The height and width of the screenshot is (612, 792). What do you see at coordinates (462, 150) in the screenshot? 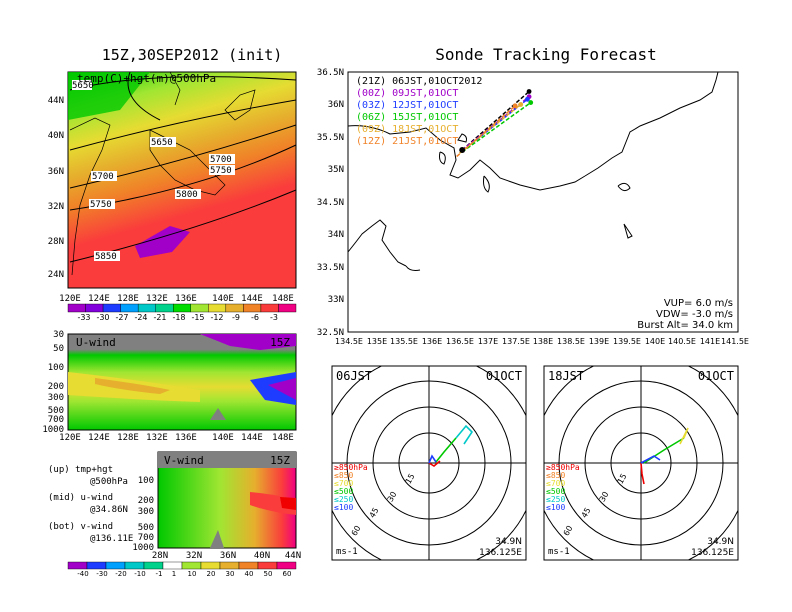
I see `launch-site-marker` at bounding box center [462, 150].